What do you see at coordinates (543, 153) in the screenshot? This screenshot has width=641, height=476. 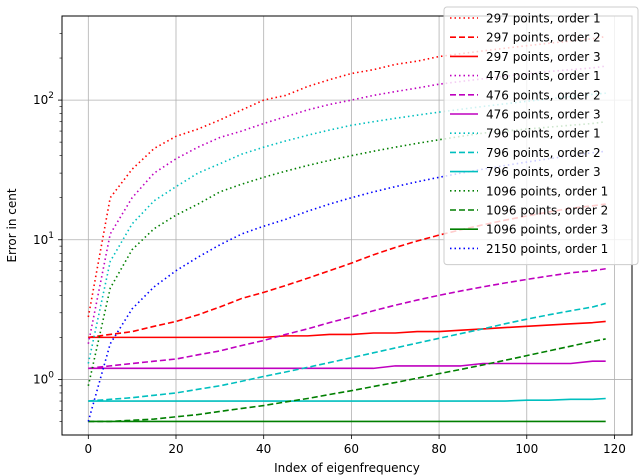 I see `legend-label: 796 points, order 2` at bounding box center [543, 153].